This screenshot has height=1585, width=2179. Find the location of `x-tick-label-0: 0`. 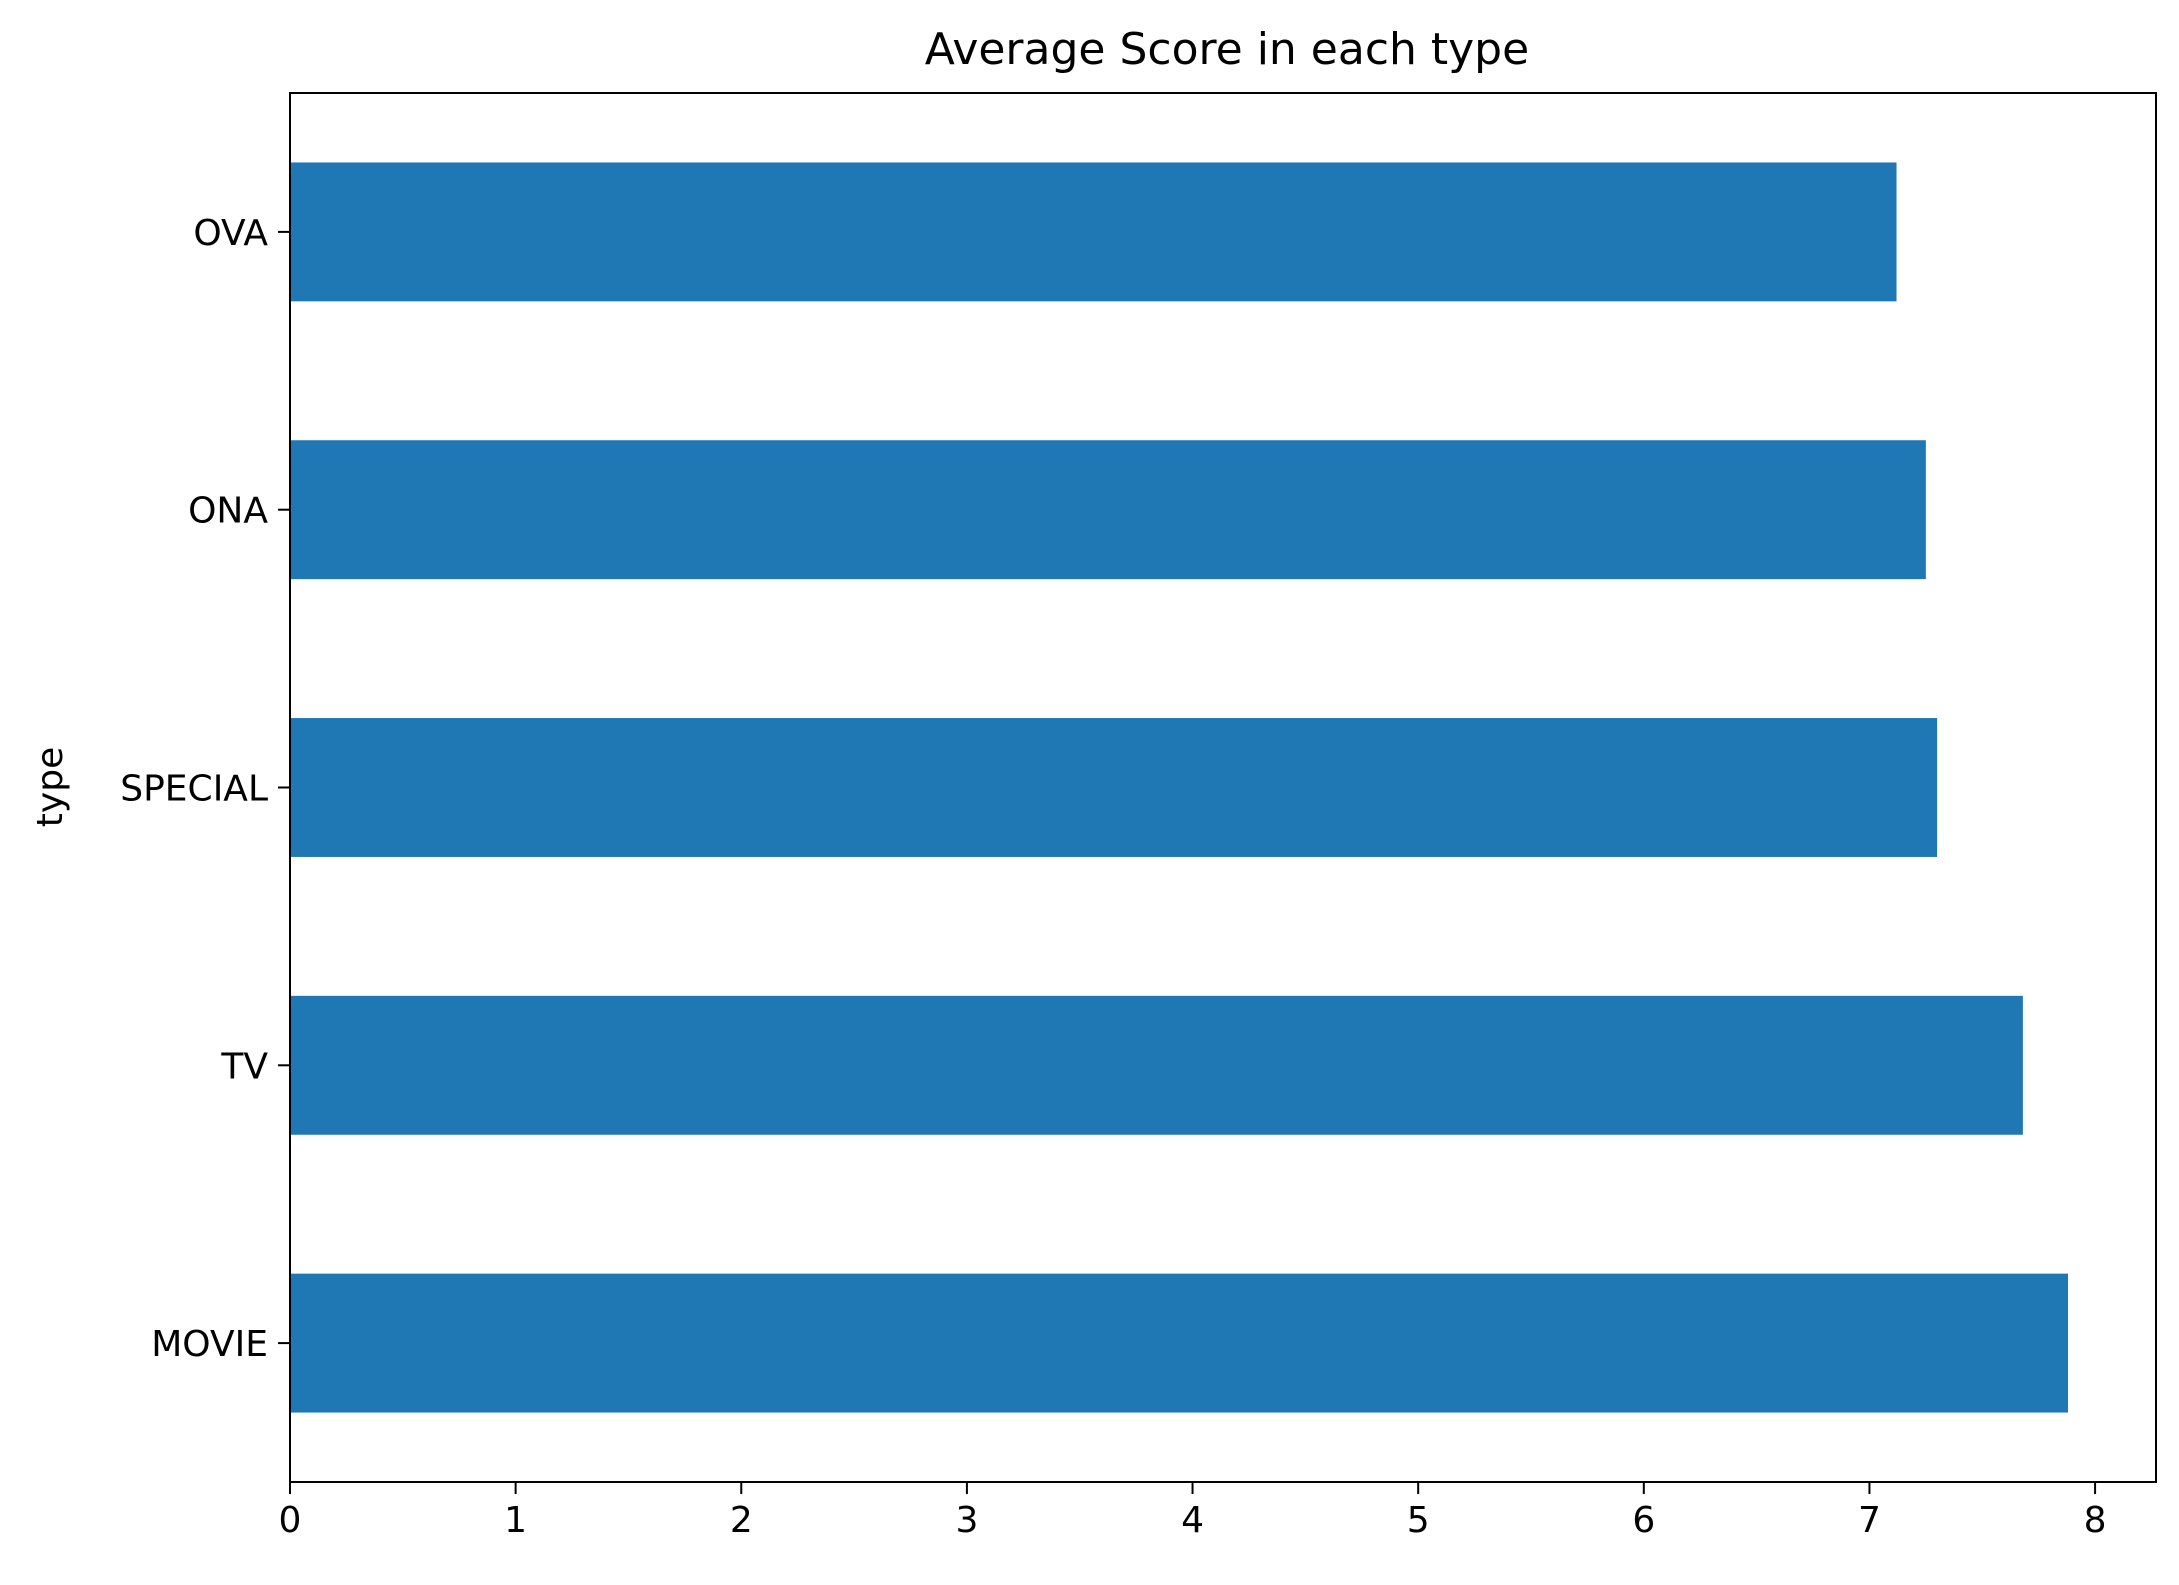

x-tick-label-0: 0 is located at coordinates (290, 1520).